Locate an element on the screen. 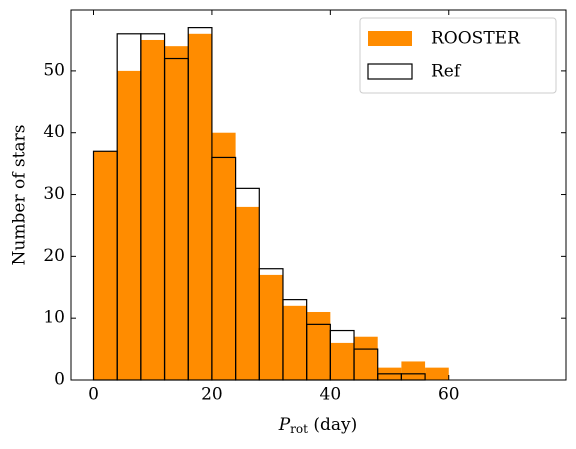  x-label-symbol: P is located at coordinates (284, 425).